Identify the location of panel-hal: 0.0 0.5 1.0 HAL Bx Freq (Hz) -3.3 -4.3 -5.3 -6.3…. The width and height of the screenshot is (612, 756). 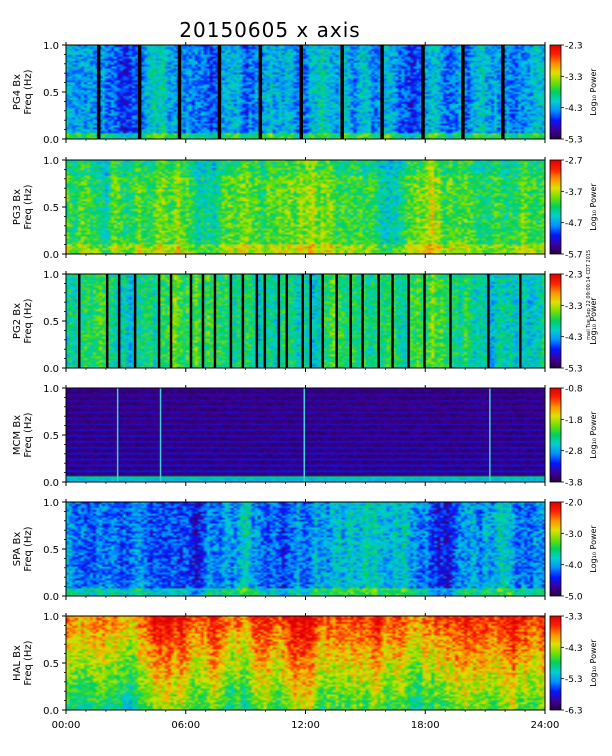
(305, 664).